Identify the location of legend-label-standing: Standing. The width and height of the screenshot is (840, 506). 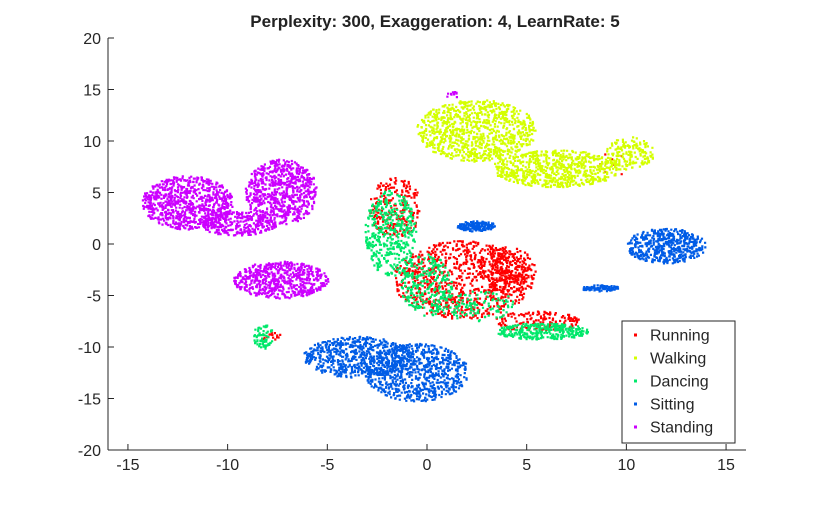
(681, 428).